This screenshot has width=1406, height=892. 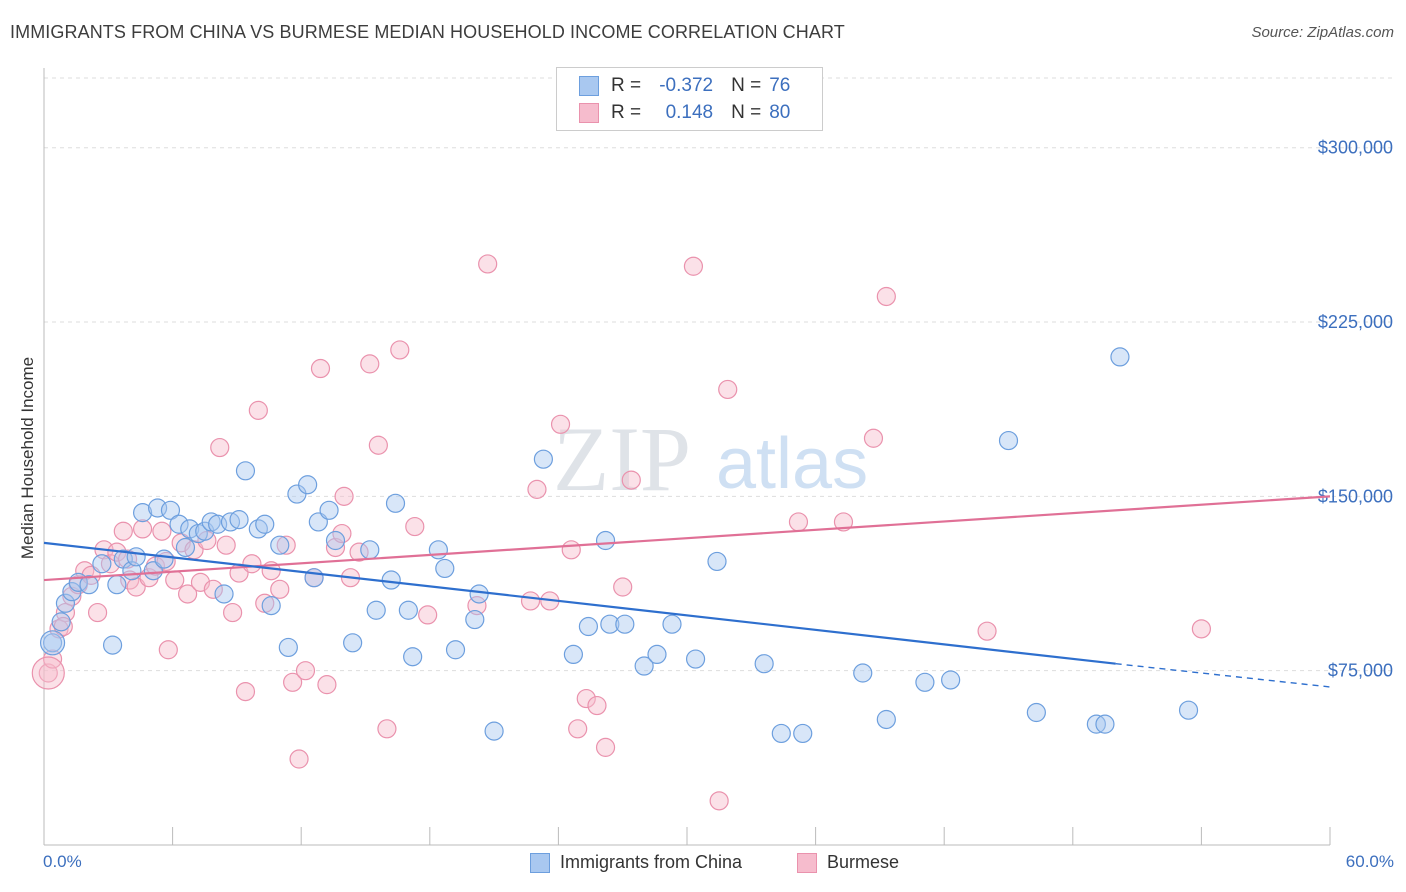 What do you see at coordinates (1223, 675) in the screenshot?
I see `china-trend-extension` at bounding box center [1223, 675].